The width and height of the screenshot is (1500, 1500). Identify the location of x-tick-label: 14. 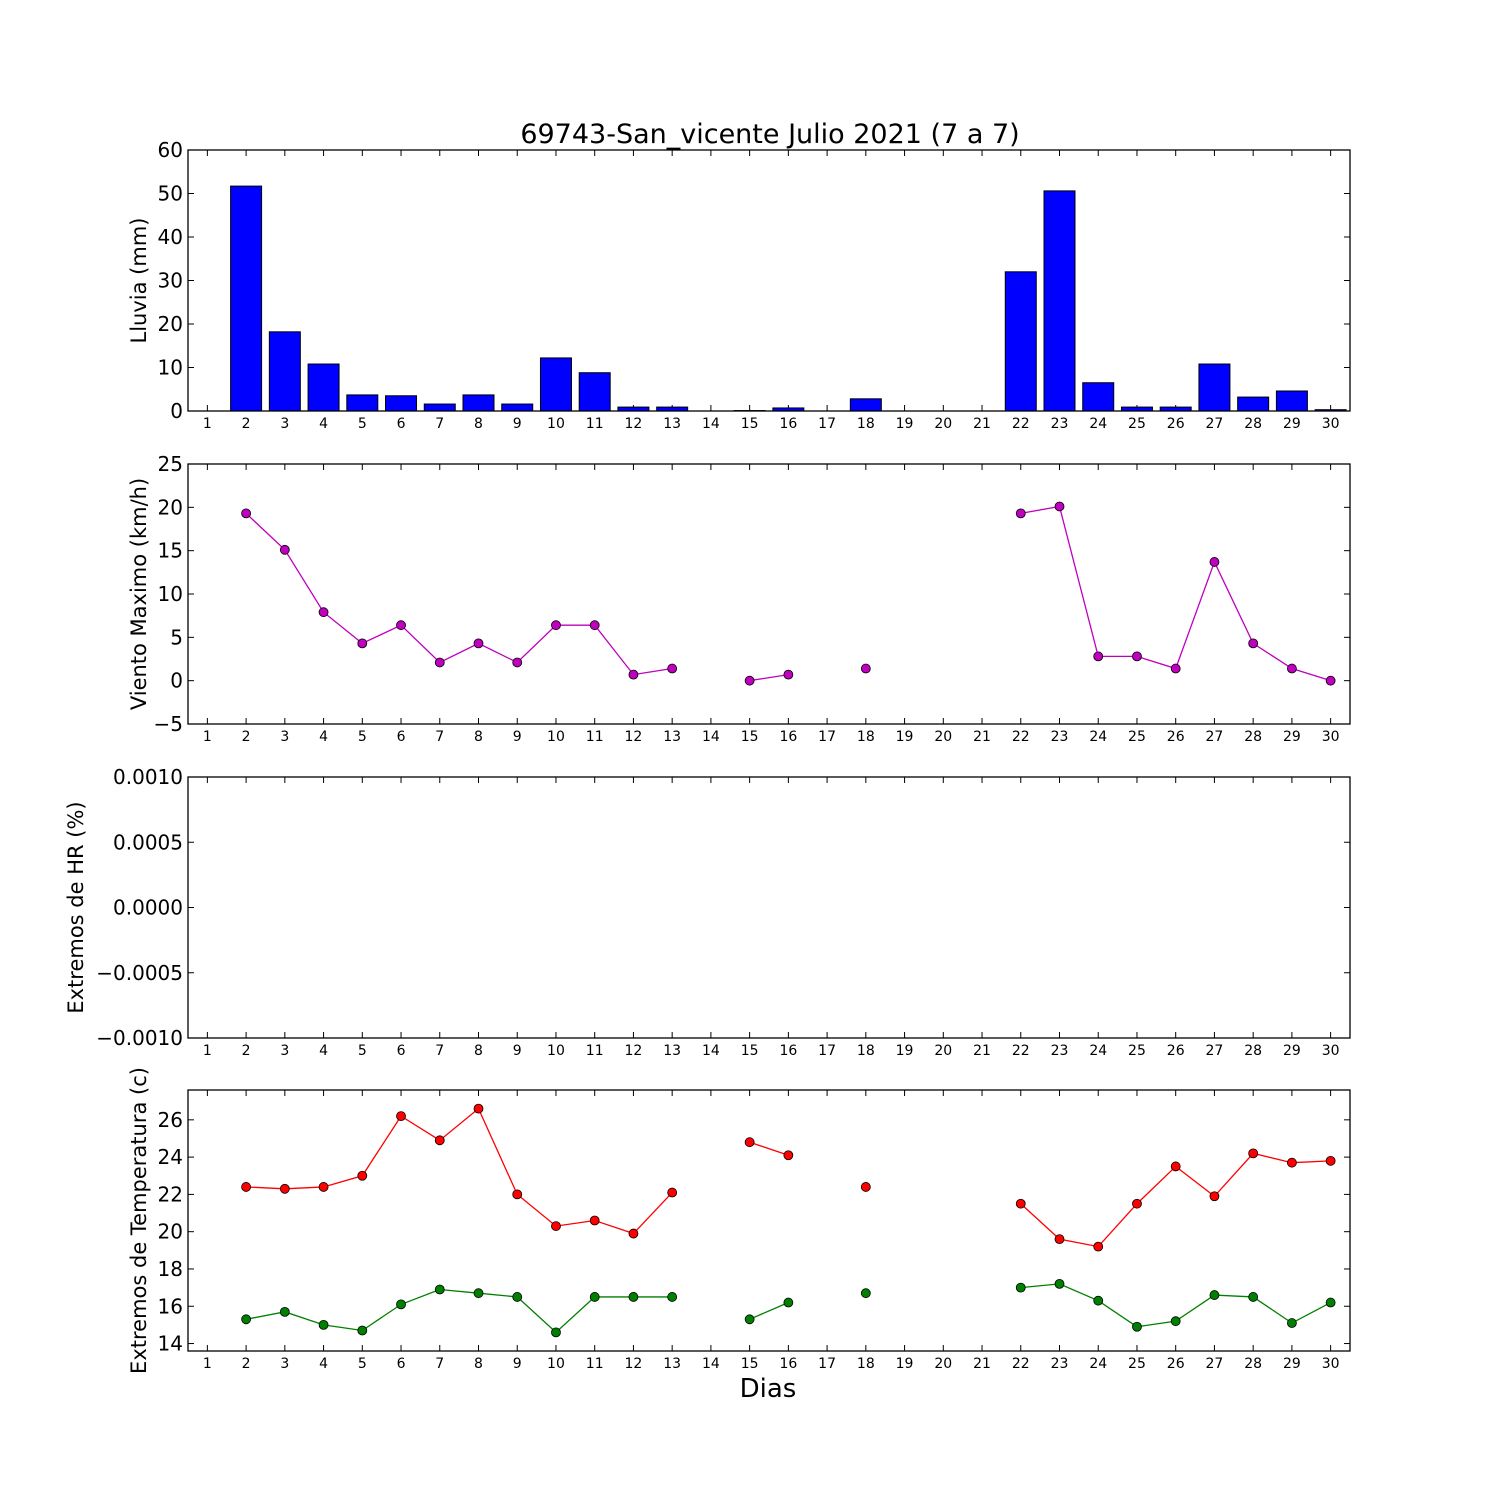
(711, 1364).